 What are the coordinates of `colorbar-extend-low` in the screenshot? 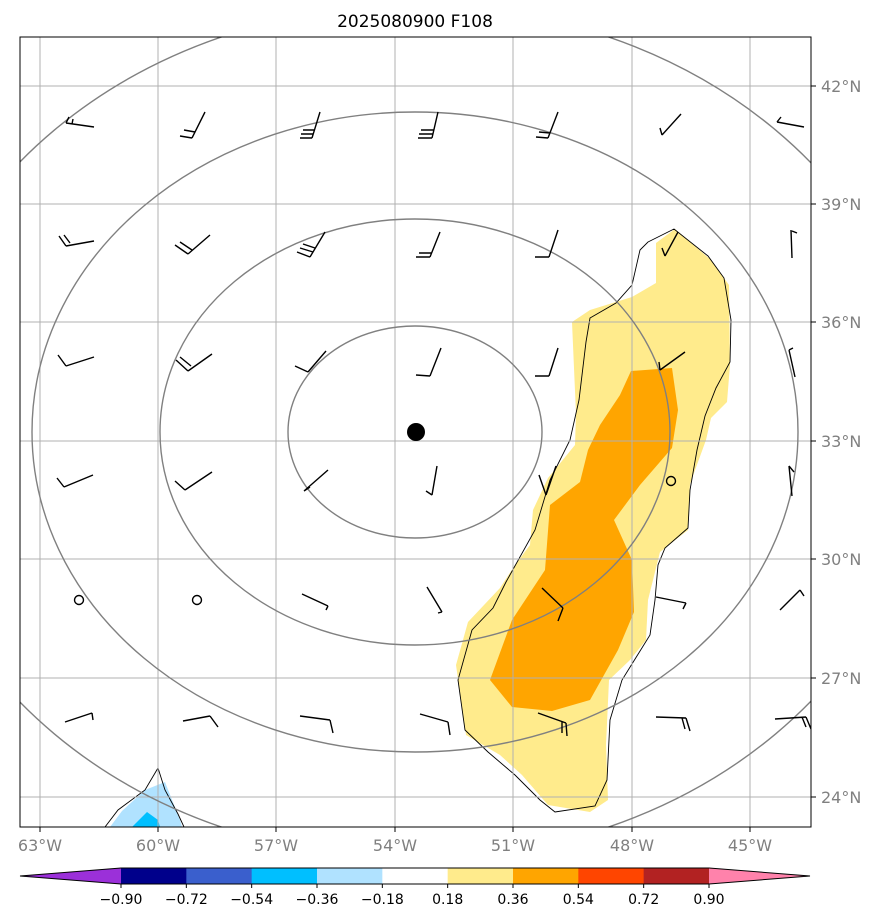 It's located at (70, 876).